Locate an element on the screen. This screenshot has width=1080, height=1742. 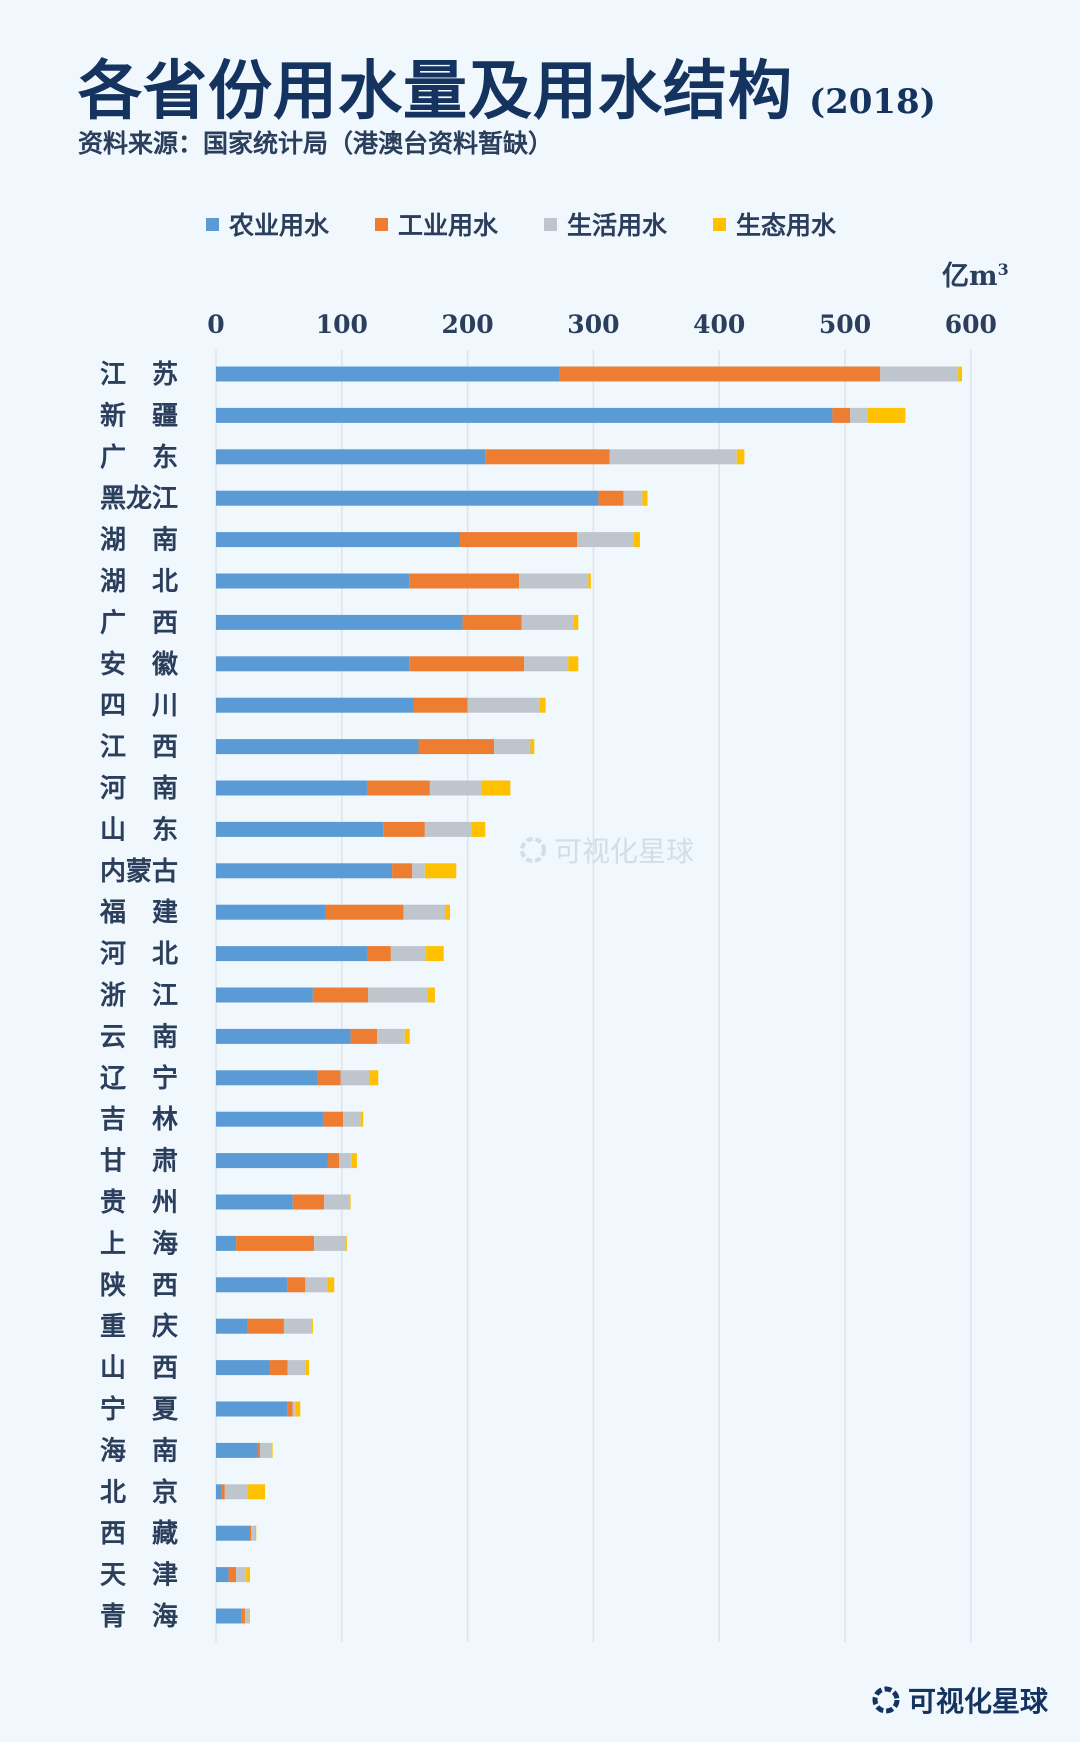
x-tick-label: 600 is located at coordinates (971, 324).